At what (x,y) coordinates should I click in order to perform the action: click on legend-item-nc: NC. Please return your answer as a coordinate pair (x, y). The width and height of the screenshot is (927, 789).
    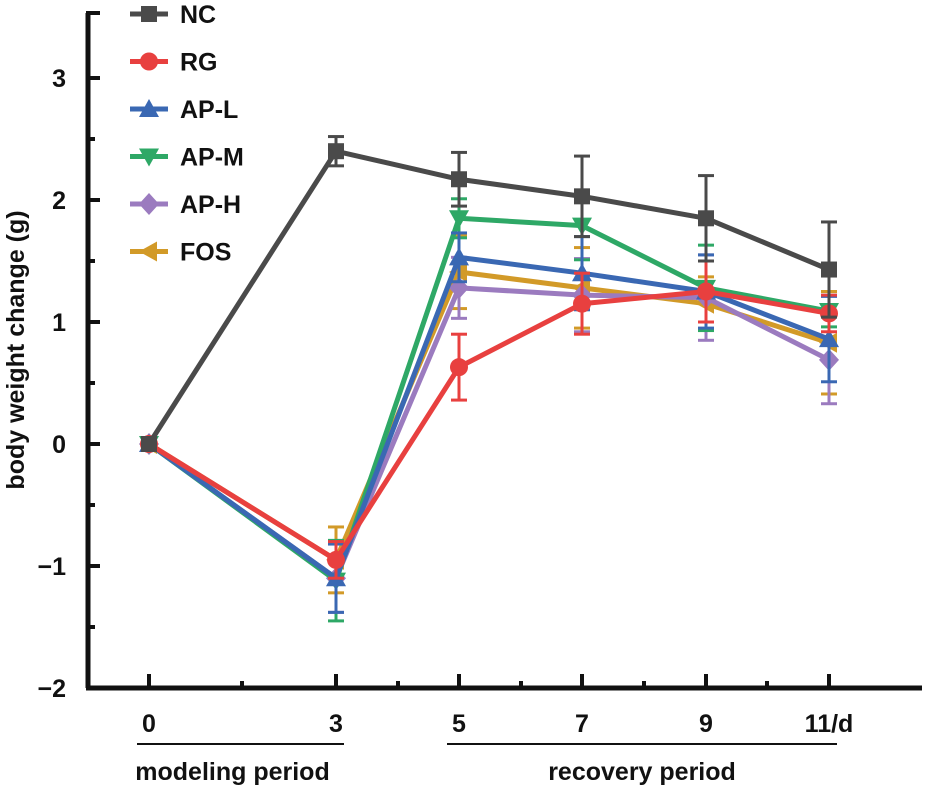
    Looking at the image, I should click on (173, 15).